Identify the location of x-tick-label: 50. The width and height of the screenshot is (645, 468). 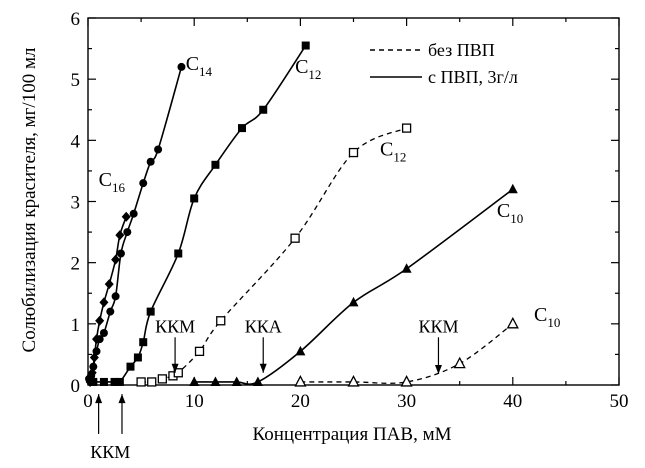
(619, 401).